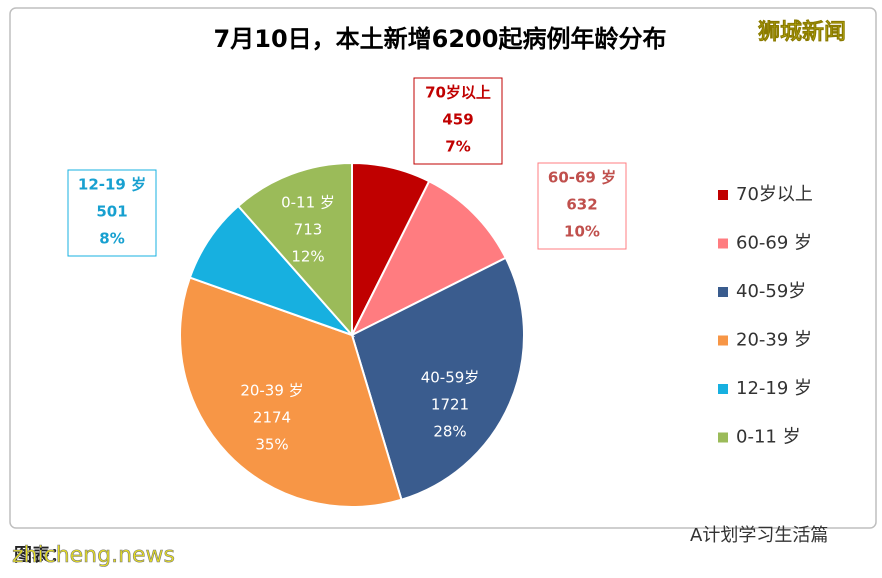 This screenshot has height=578, width=882. Describe the element at coordinates (457, 147) in the screenshot. I see `data-label-percent: 7%` at that location.